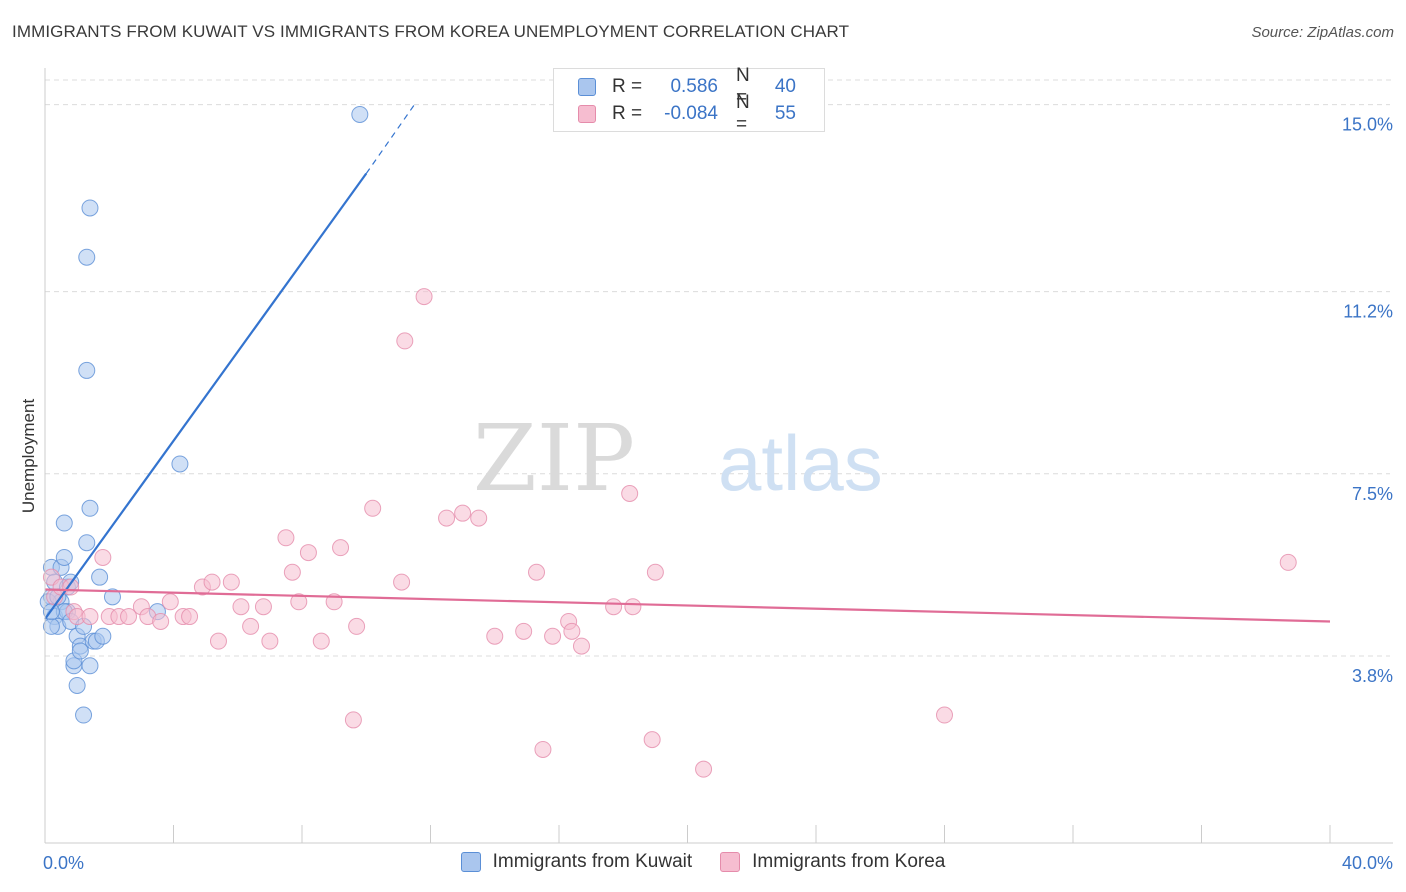  I want to click on watermark-zip: ZIP, so click(554, 458).